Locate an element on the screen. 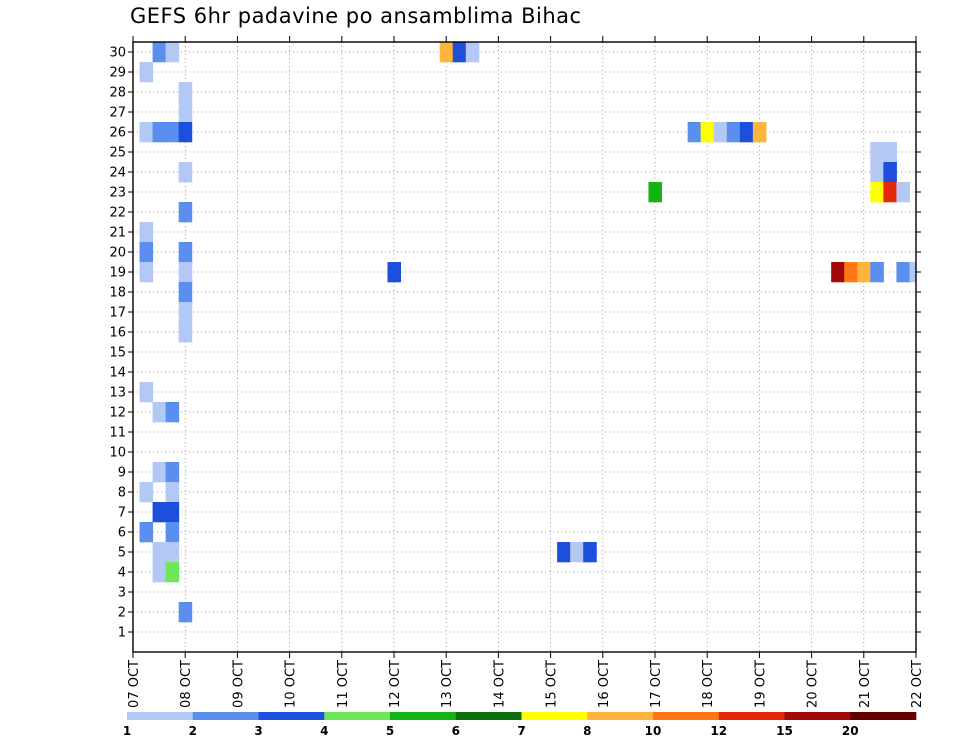  legend-label: 1 is located at coordinates (127, 731).